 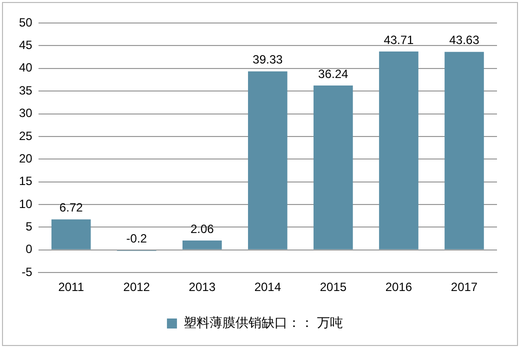 I want to click on x-tick-label: 2014, so click(x=268, y=287).